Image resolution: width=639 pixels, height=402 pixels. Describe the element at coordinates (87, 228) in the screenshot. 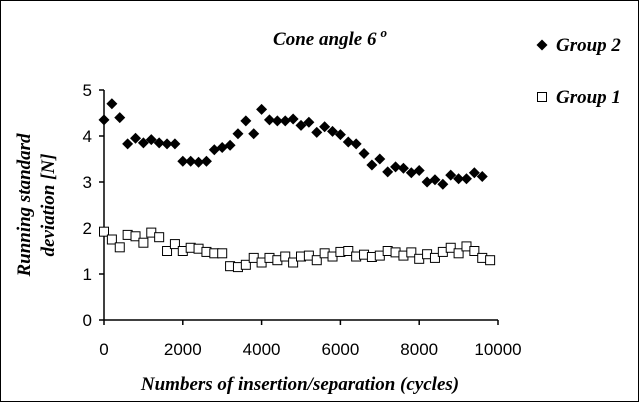

I see `y-tick-label: 2` at that location.